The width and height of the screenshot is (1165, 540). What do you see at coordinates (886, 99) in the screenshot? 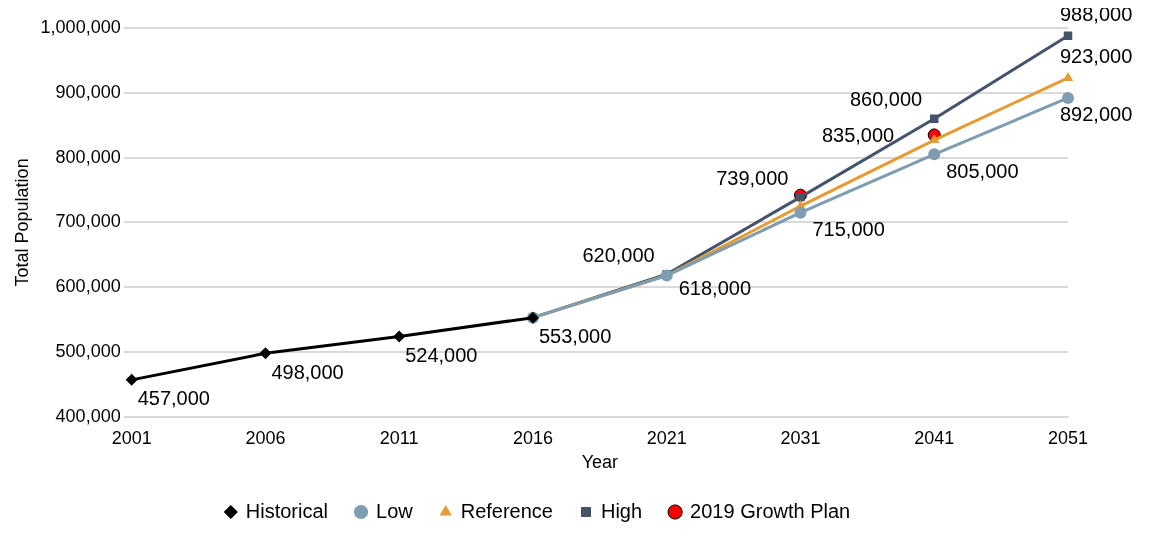
I see `data-label: 860,000` at bounding box center [886, 99].